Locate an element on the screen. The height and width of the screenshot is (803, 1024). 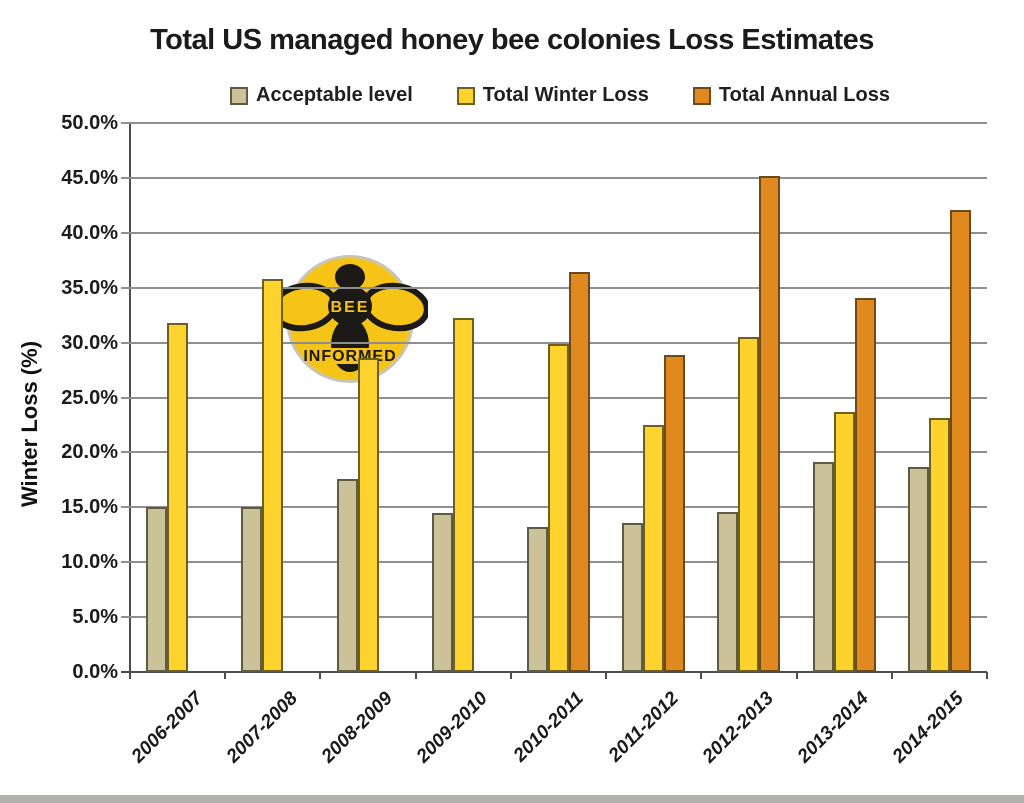
x-category-label: 2014-2015 is located at coordinates (929, 728).